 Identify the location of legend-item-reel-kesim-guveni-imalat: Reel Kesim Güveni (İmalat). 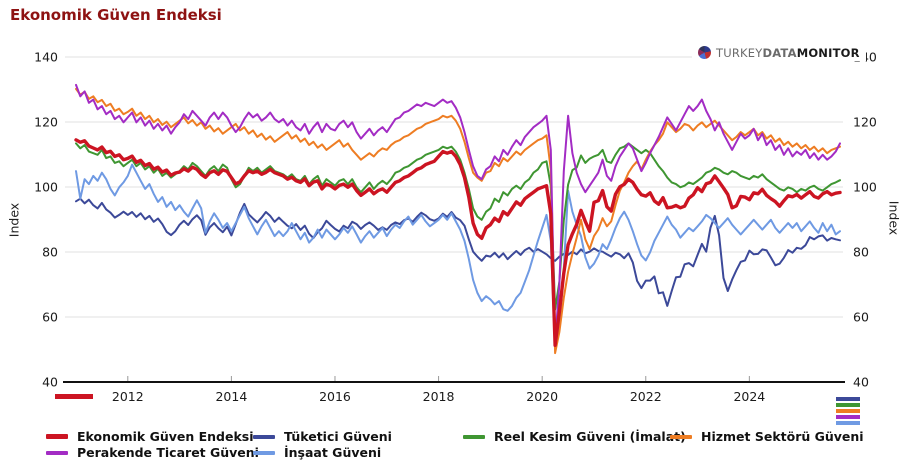
(574, 436).